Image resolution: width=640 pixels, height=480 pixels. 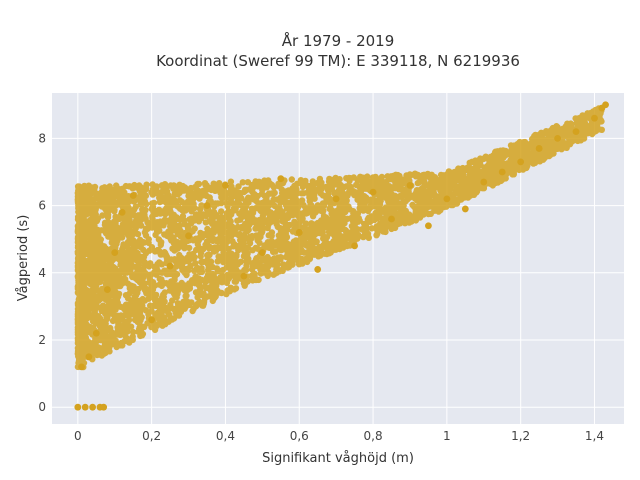 I want to click on x-tick-label-6: 1,2, so click(x=520, y=436).